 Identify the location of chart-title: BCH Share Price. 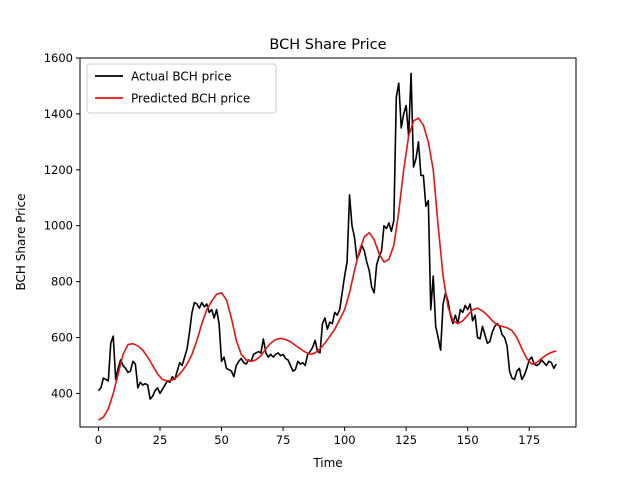
(327, 45).